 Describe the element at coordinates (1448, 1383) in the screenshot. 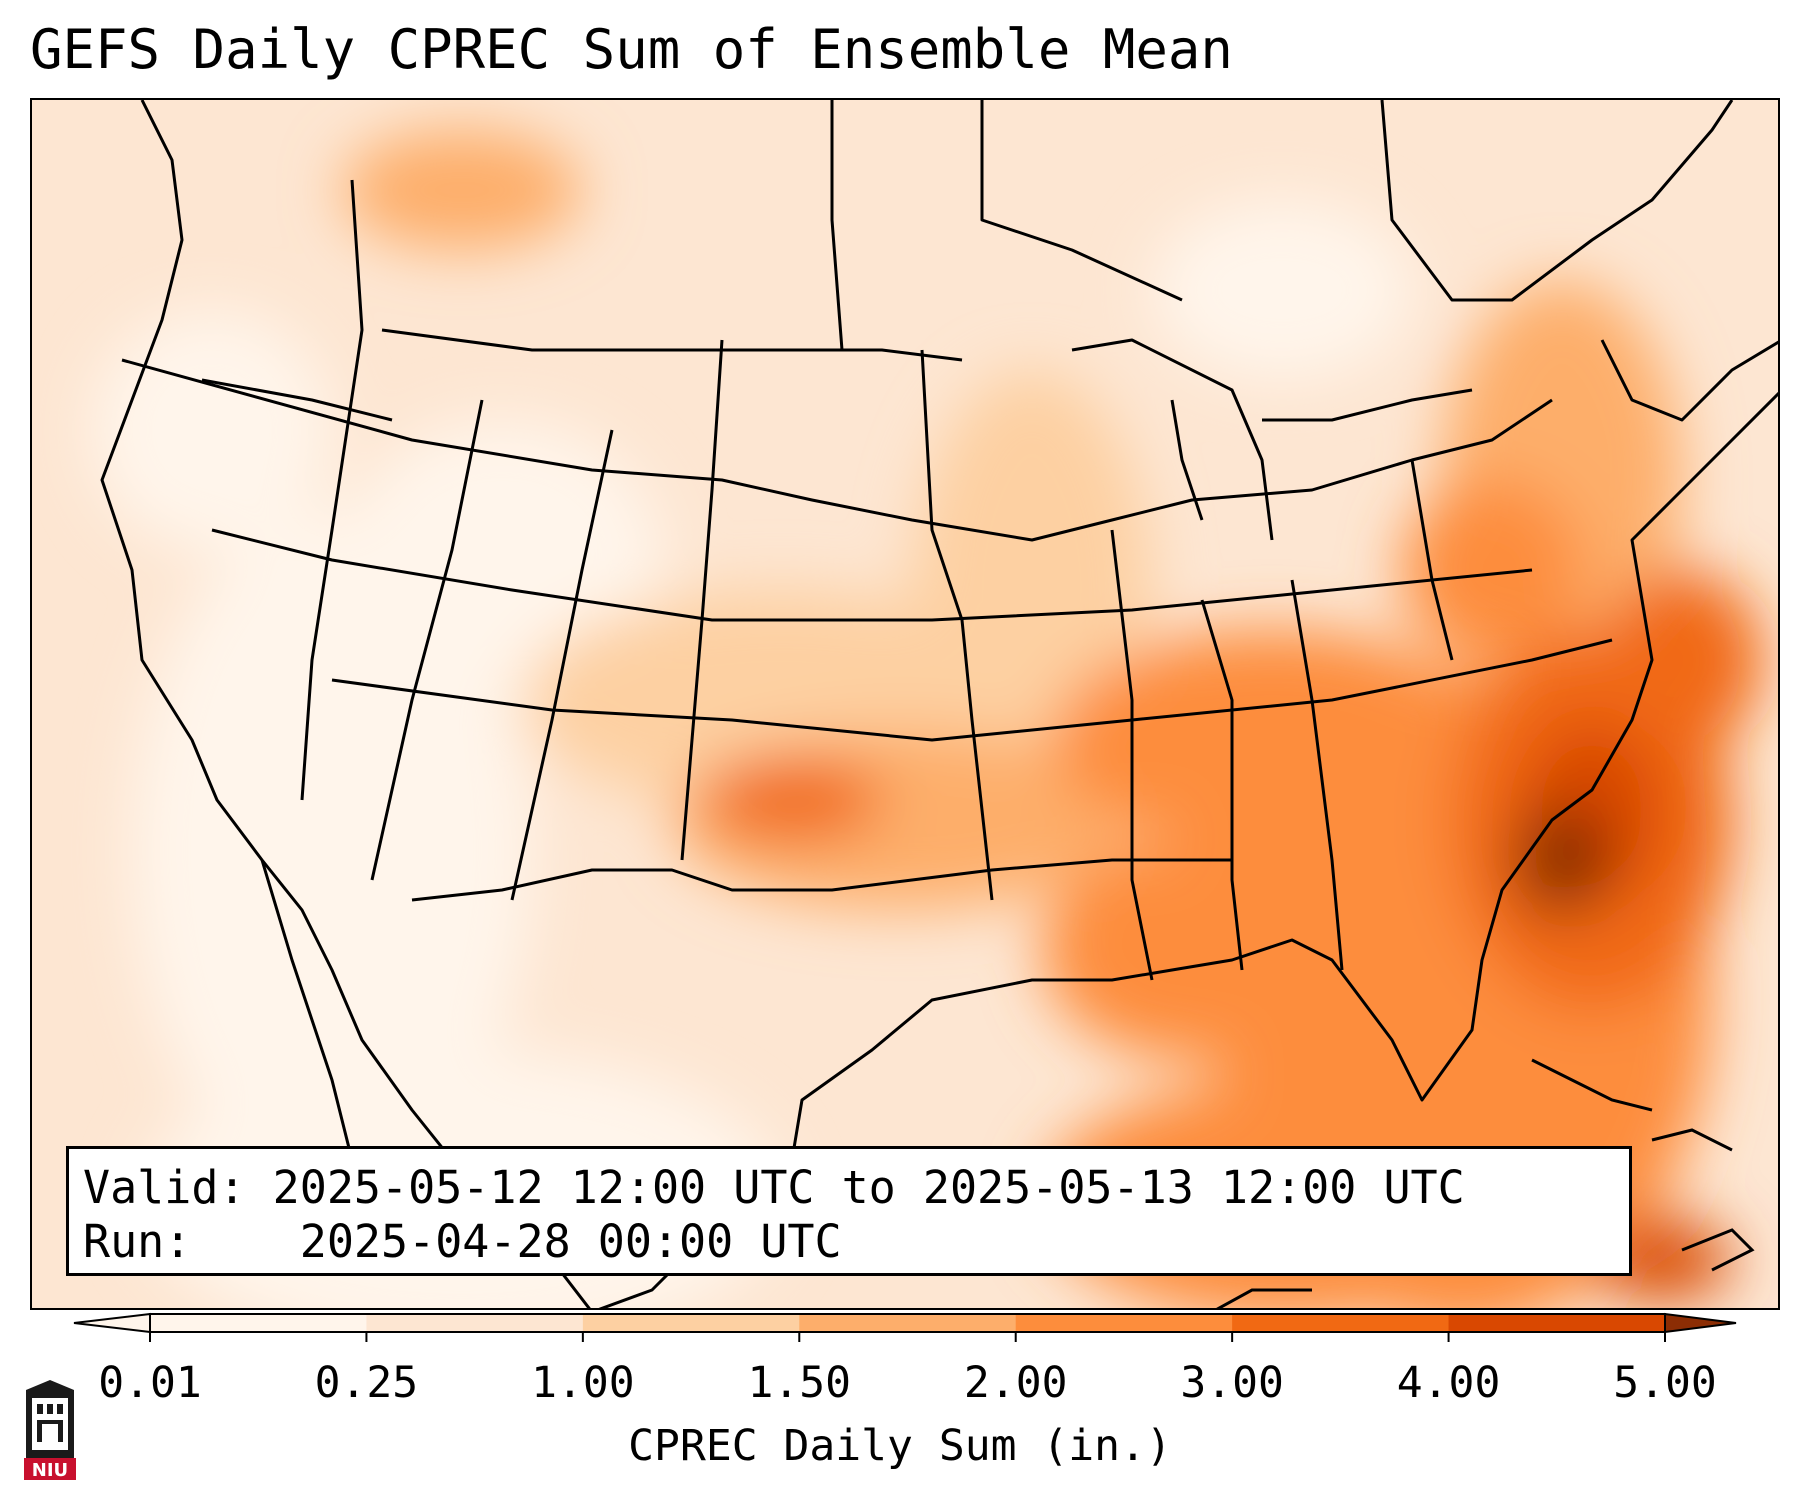

I see `colorbar-tick-label: 4.00` at that location.